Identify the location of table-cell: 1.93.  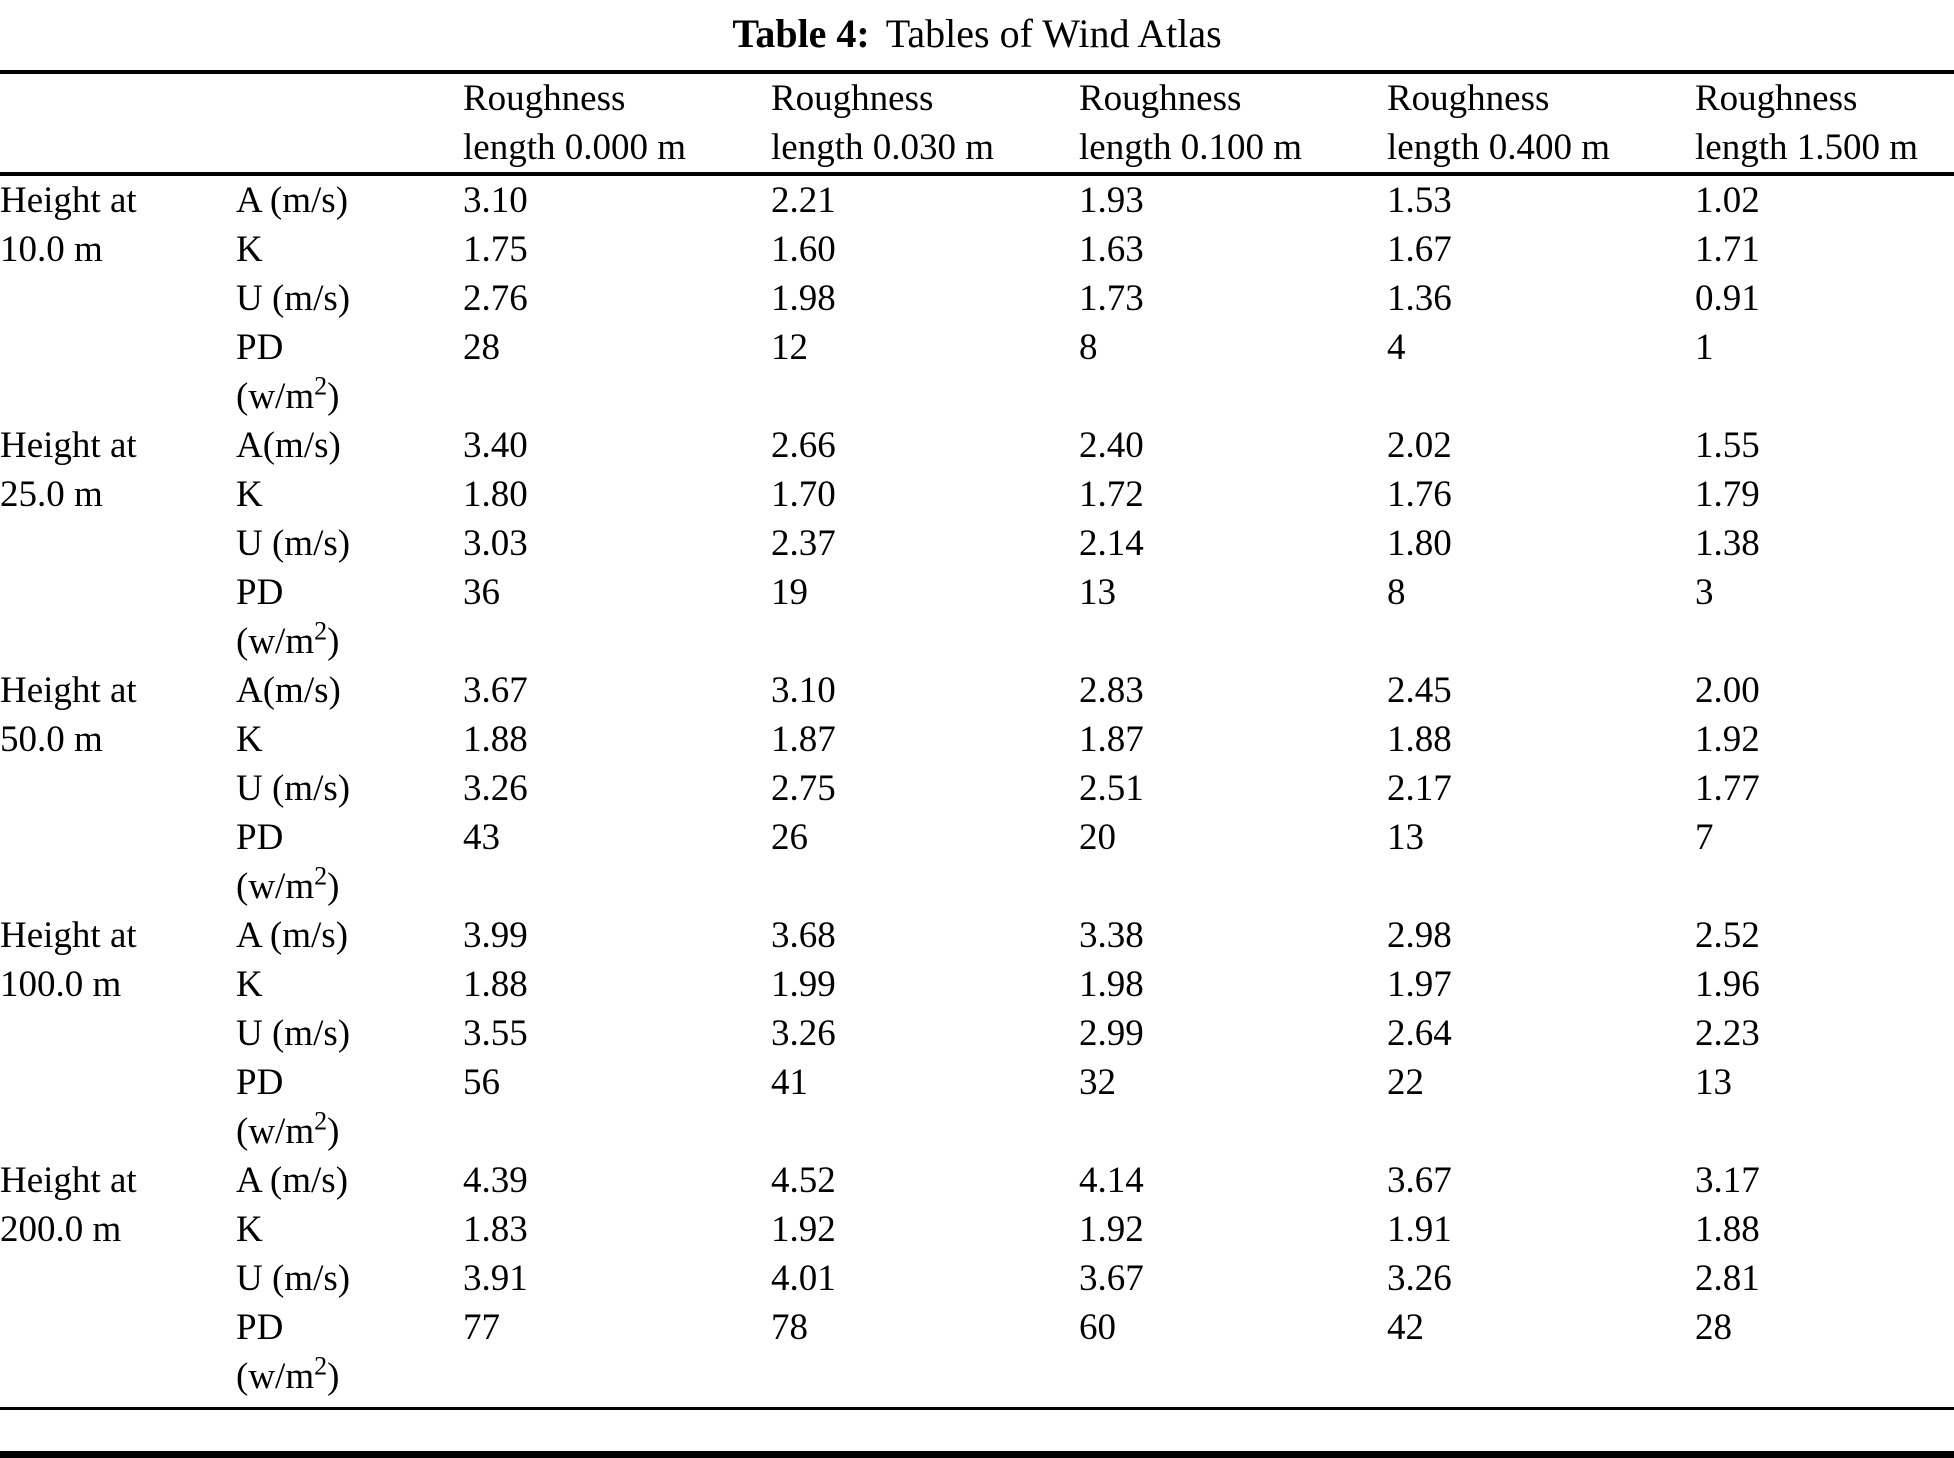
(1111, 200).